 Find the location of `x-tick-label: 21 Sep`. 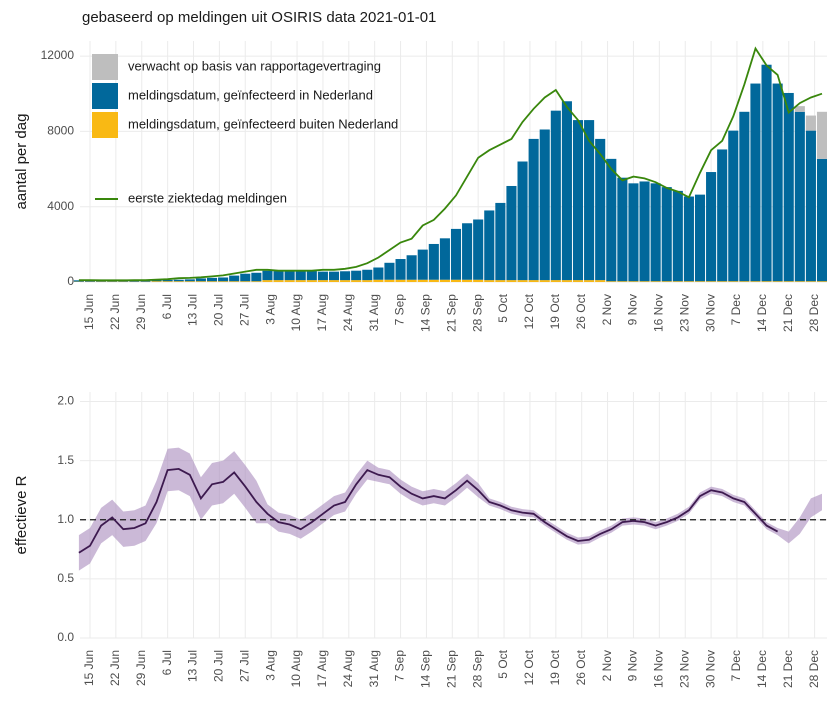

x-tick-label: 21 Sep is located at coordinates (451, 313).